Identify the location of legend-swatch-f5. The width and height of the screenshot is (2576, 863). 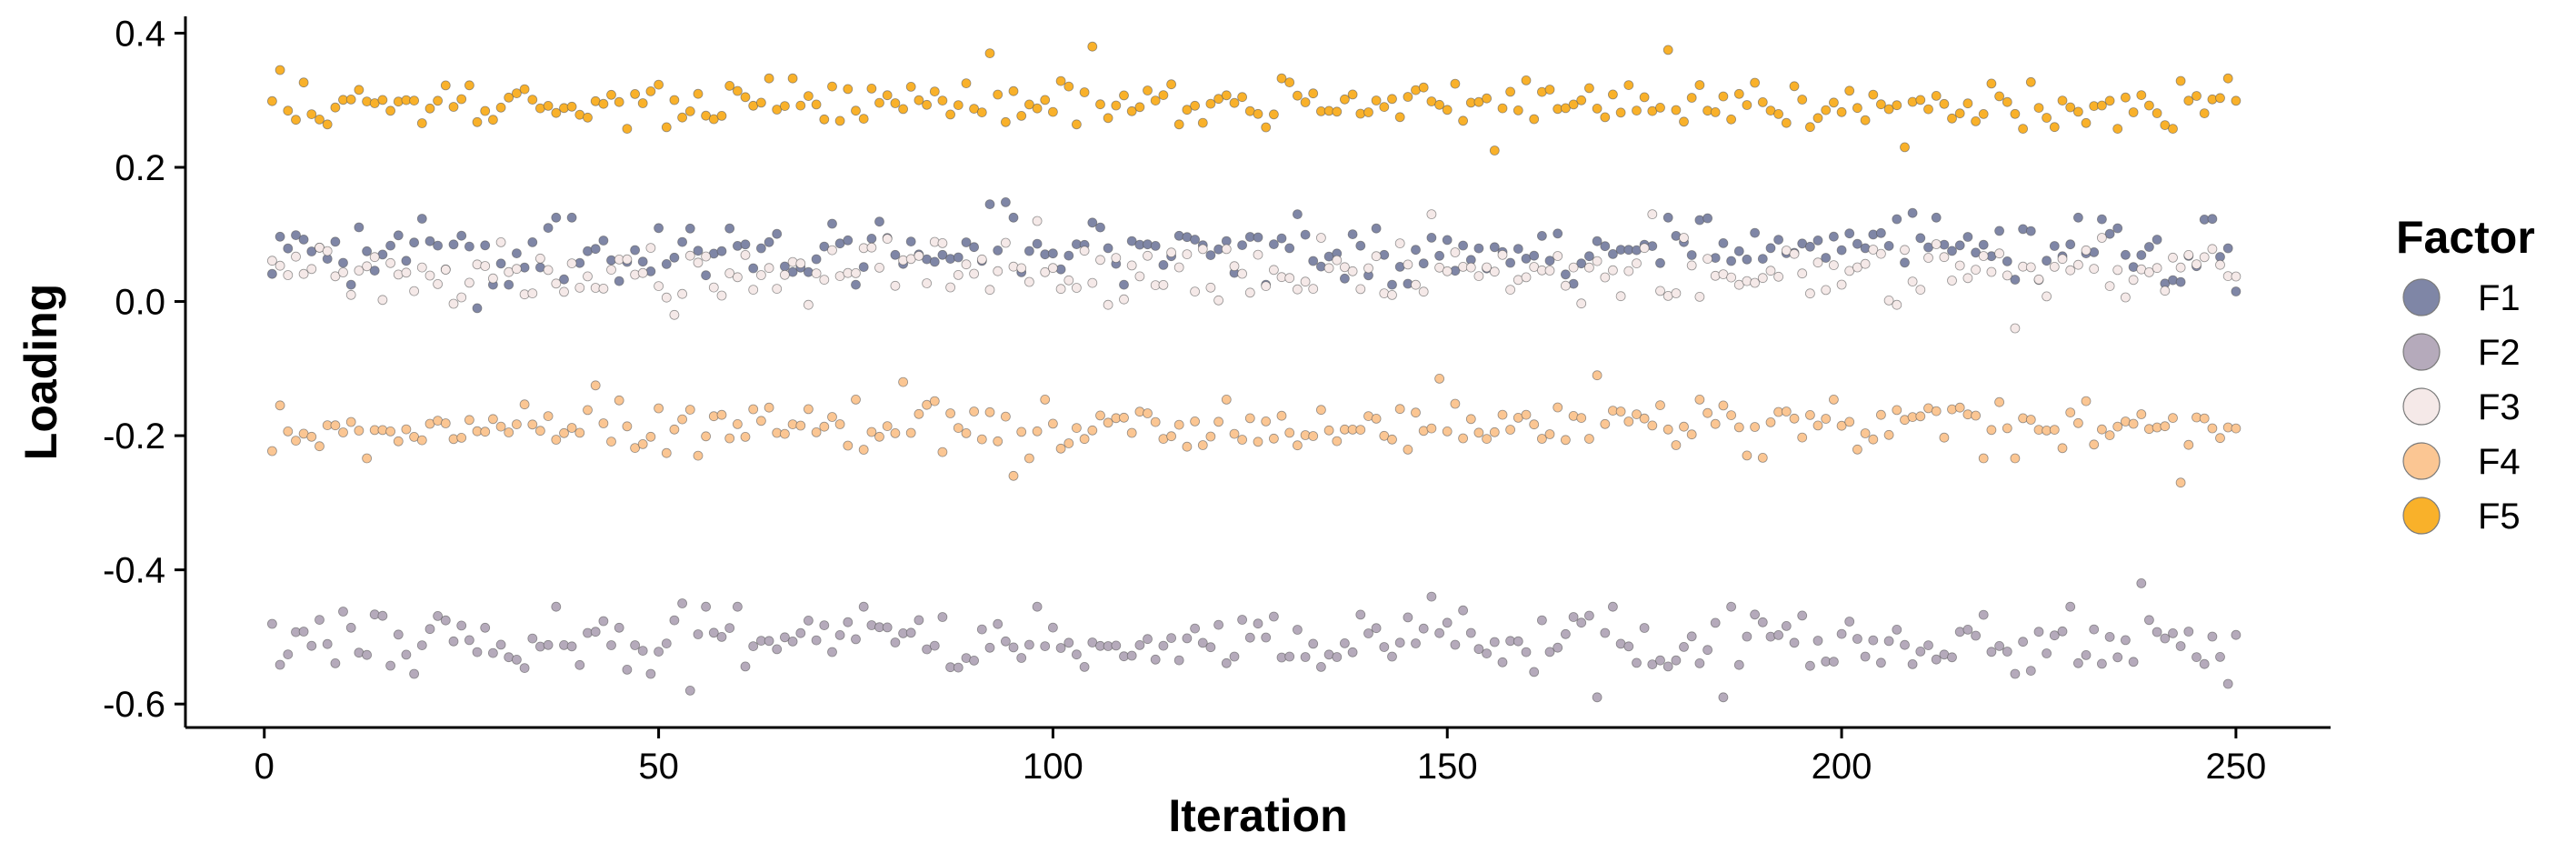
(2421, 516).